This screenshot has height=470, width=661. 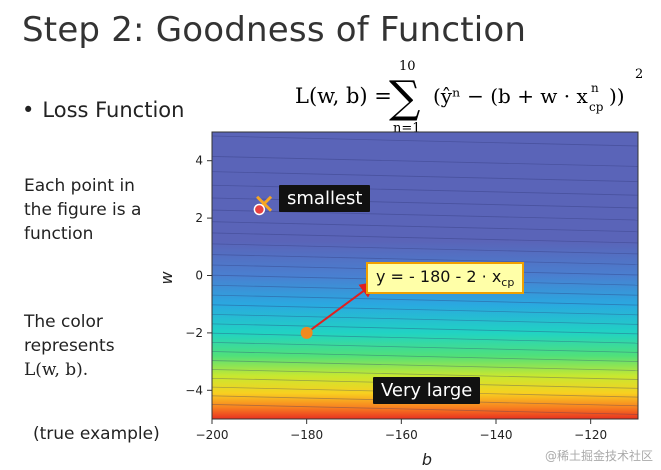 What do you see at coordinates (590, 435) in the screenshot?
I see `x-tick-label: −120` at bounding box center [590, 435].